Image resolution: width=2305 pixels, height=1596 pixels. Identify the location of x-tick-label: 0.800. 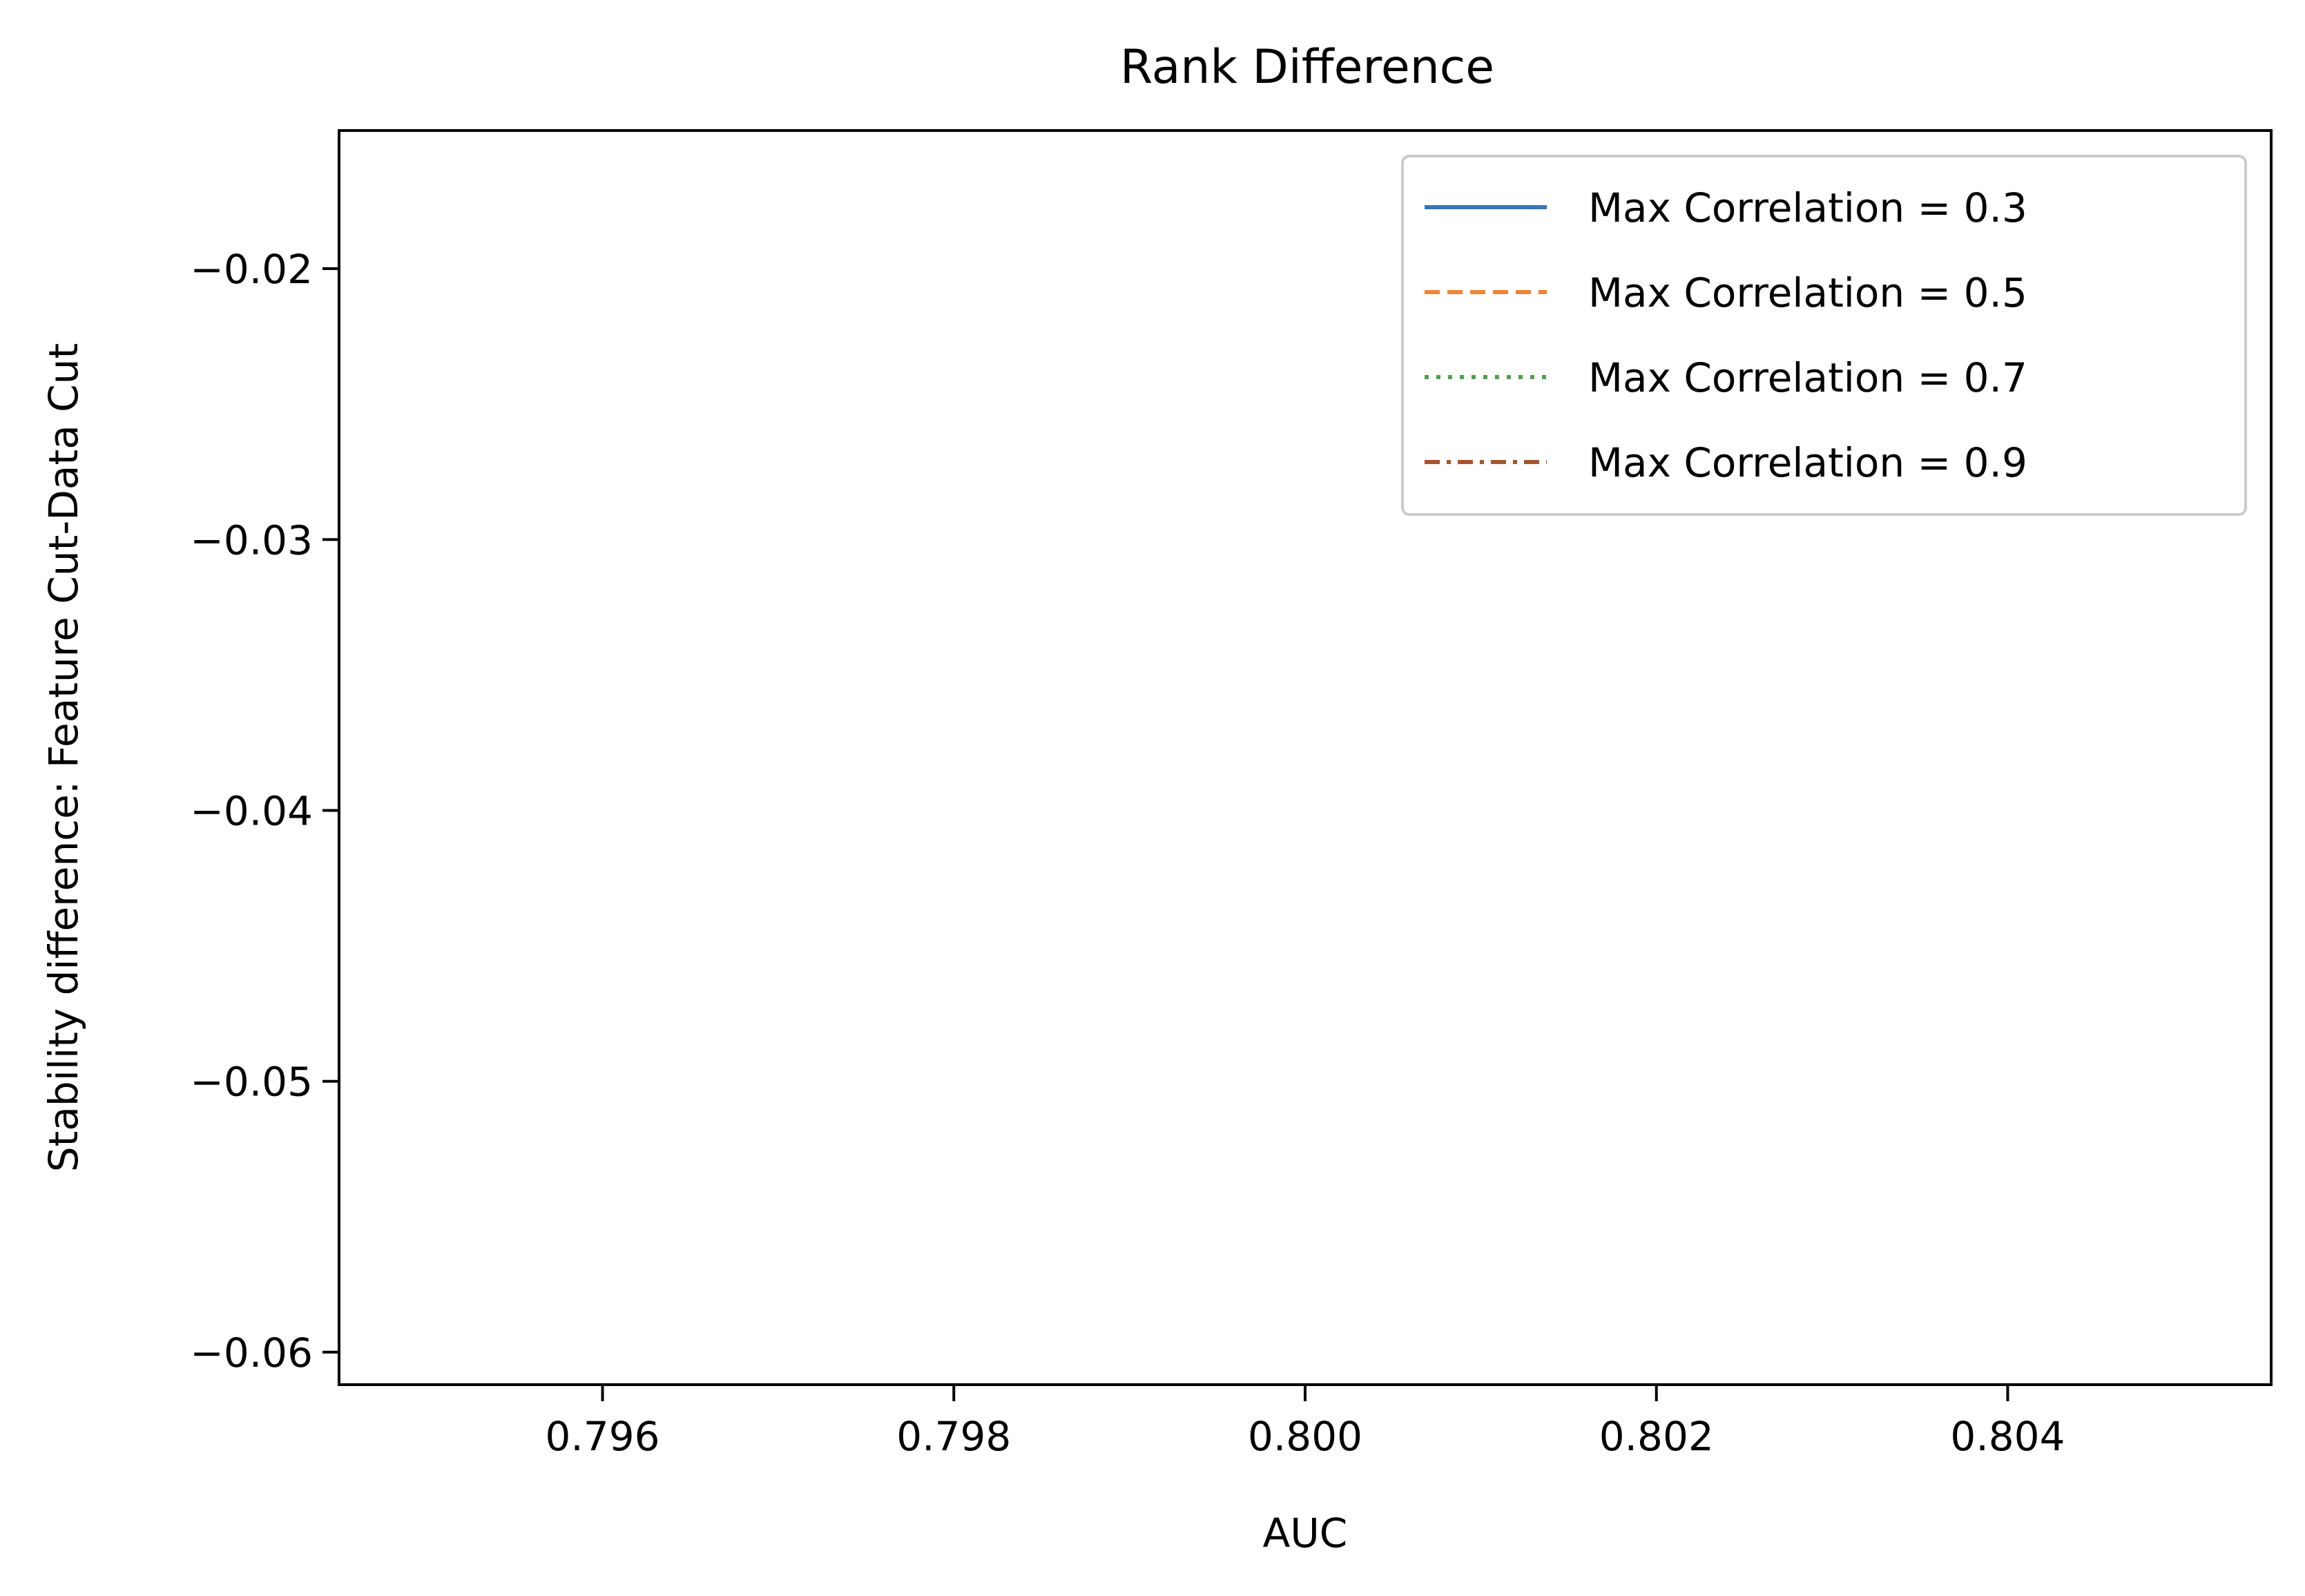
(1305, 1437).